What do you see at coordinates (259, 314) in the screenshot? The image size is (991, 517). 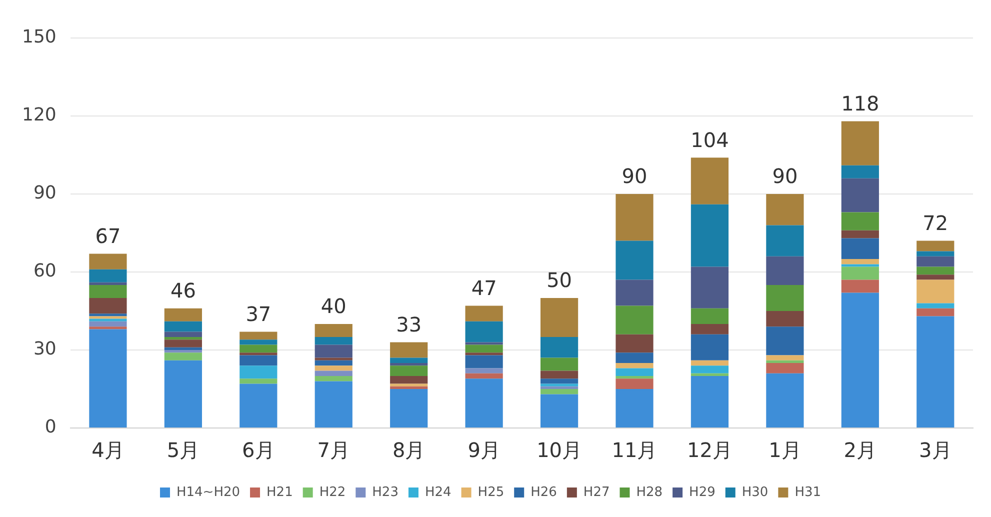 I see `total-label: 37` at bounding box center [259, 314].